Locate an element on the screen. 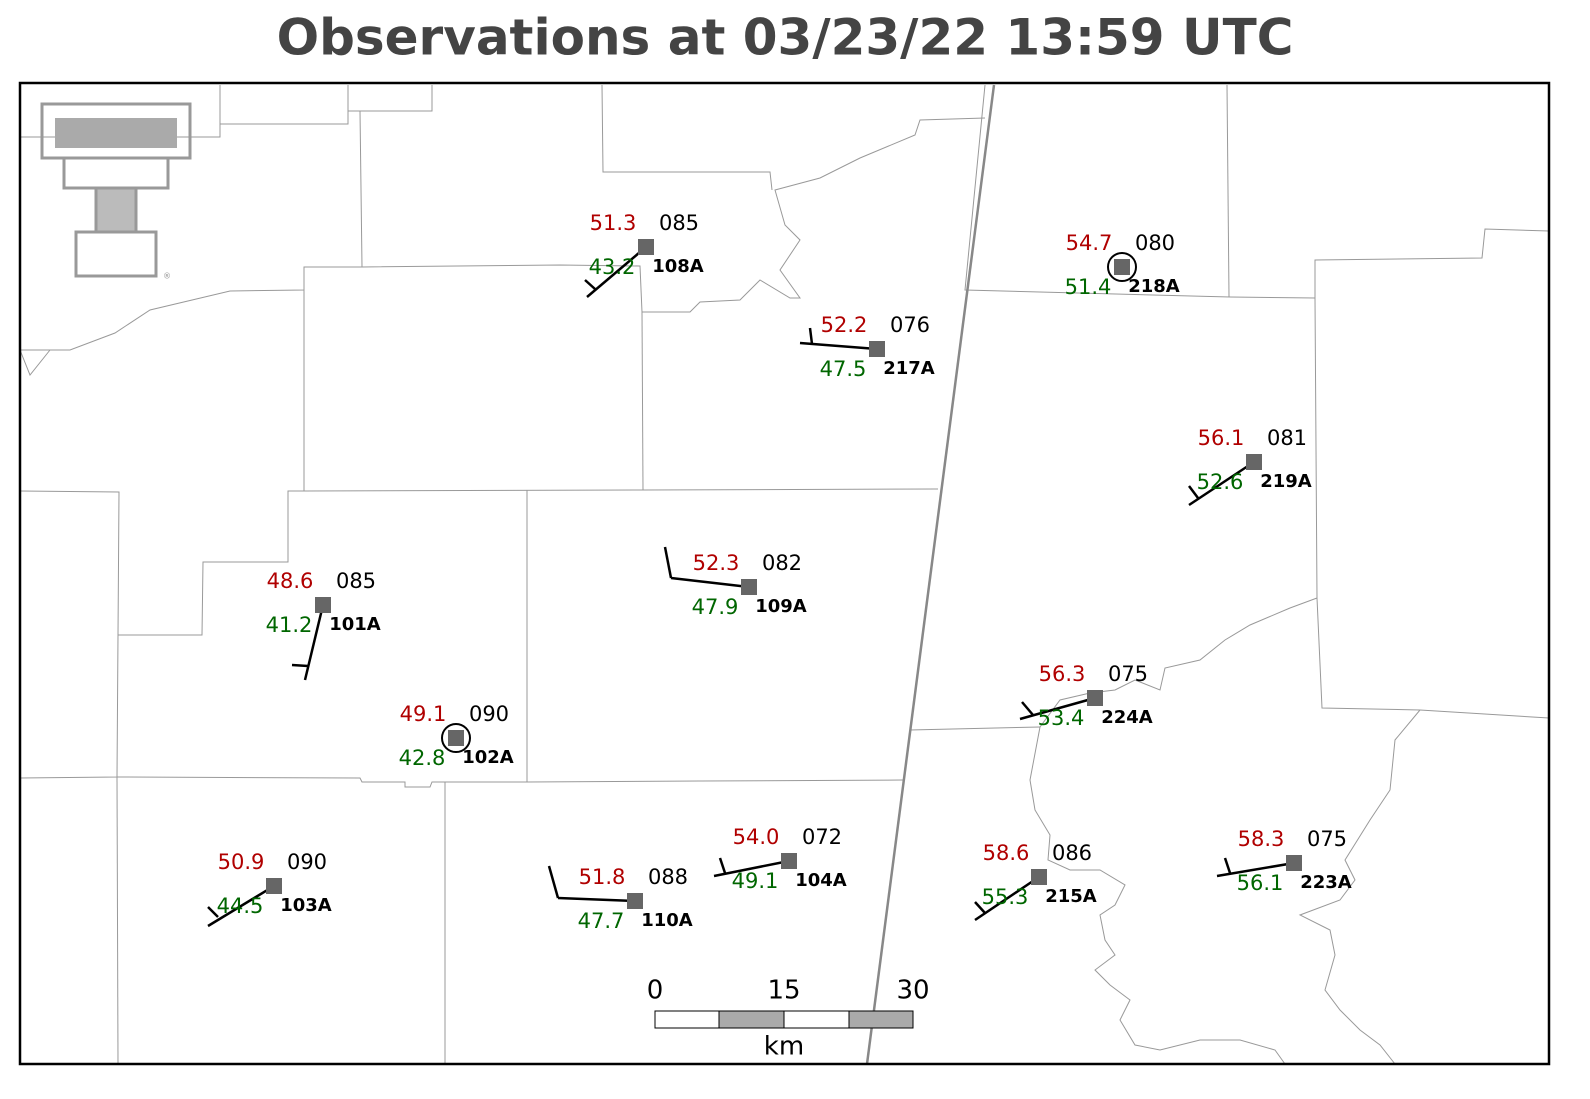 The width and height of the screenshot is (1590, 1099). scale-label: 15 is located at coordinates (783, 991).